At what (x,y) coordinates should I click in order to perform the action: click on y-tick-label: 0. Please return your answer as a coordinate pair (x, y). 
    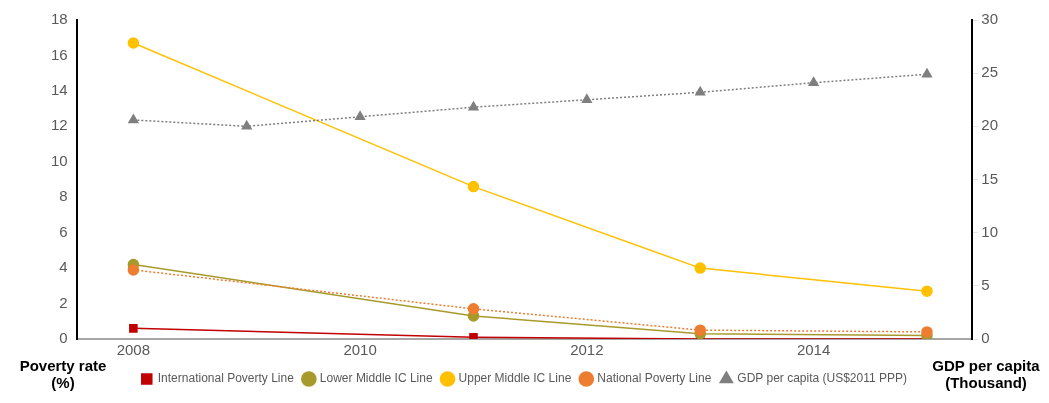
    Looking at the image, I should click on (63, 338).